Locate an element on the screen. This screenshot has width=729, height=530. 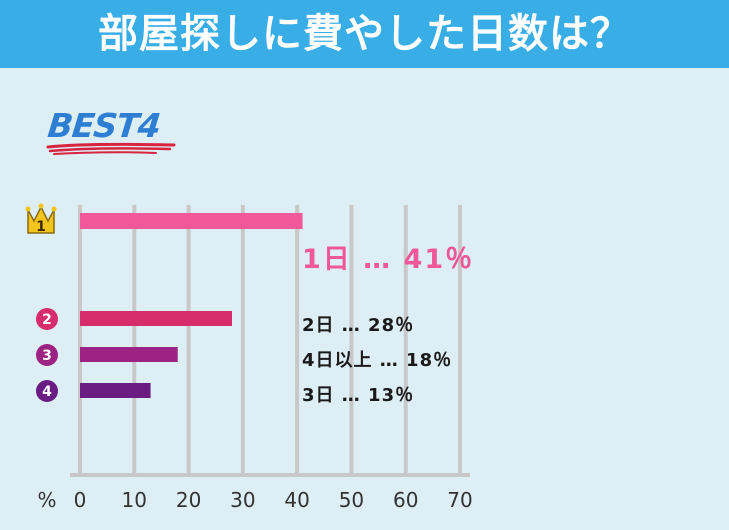
rank-label-4: 4 is located at coordinates (47, 392).